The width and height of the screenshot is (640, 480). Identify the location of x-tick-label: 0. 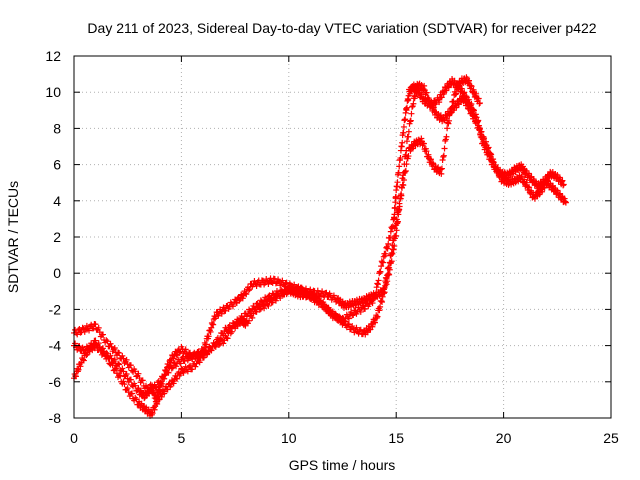
(74, 438).